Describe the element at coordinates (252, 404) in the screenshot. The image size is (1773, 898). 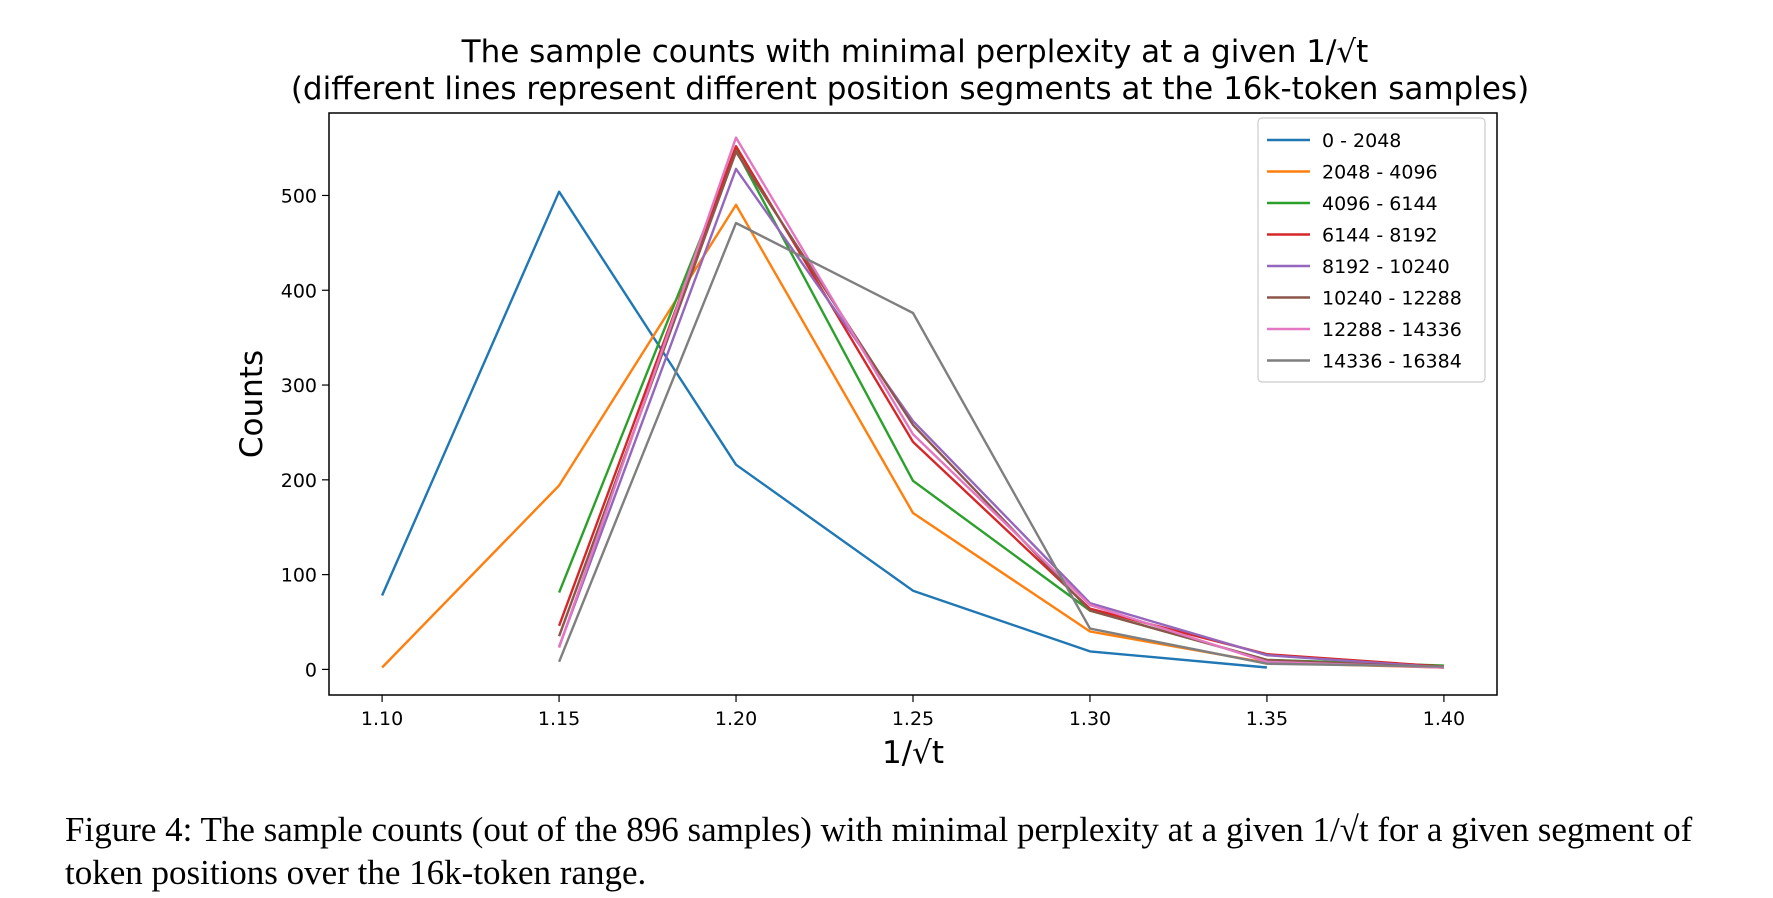
I see `y-axis-label: Counts` at that location.